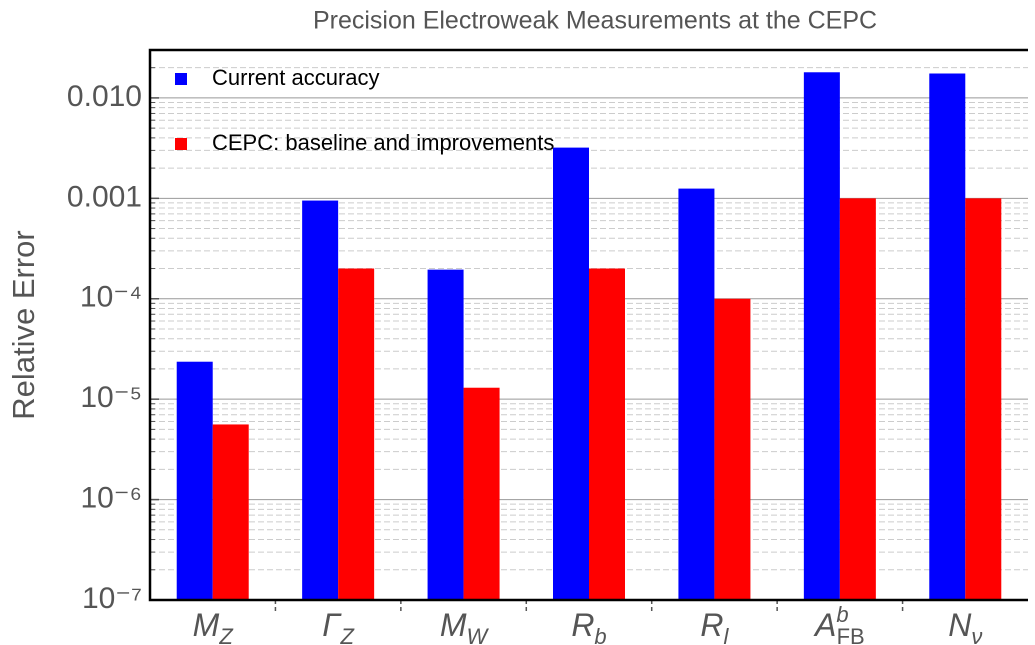 This screenshot has height=645, width=1035. Describe the element at coordinates (332, 625) in the screenshot. I see `category-base: Γ` at that location.